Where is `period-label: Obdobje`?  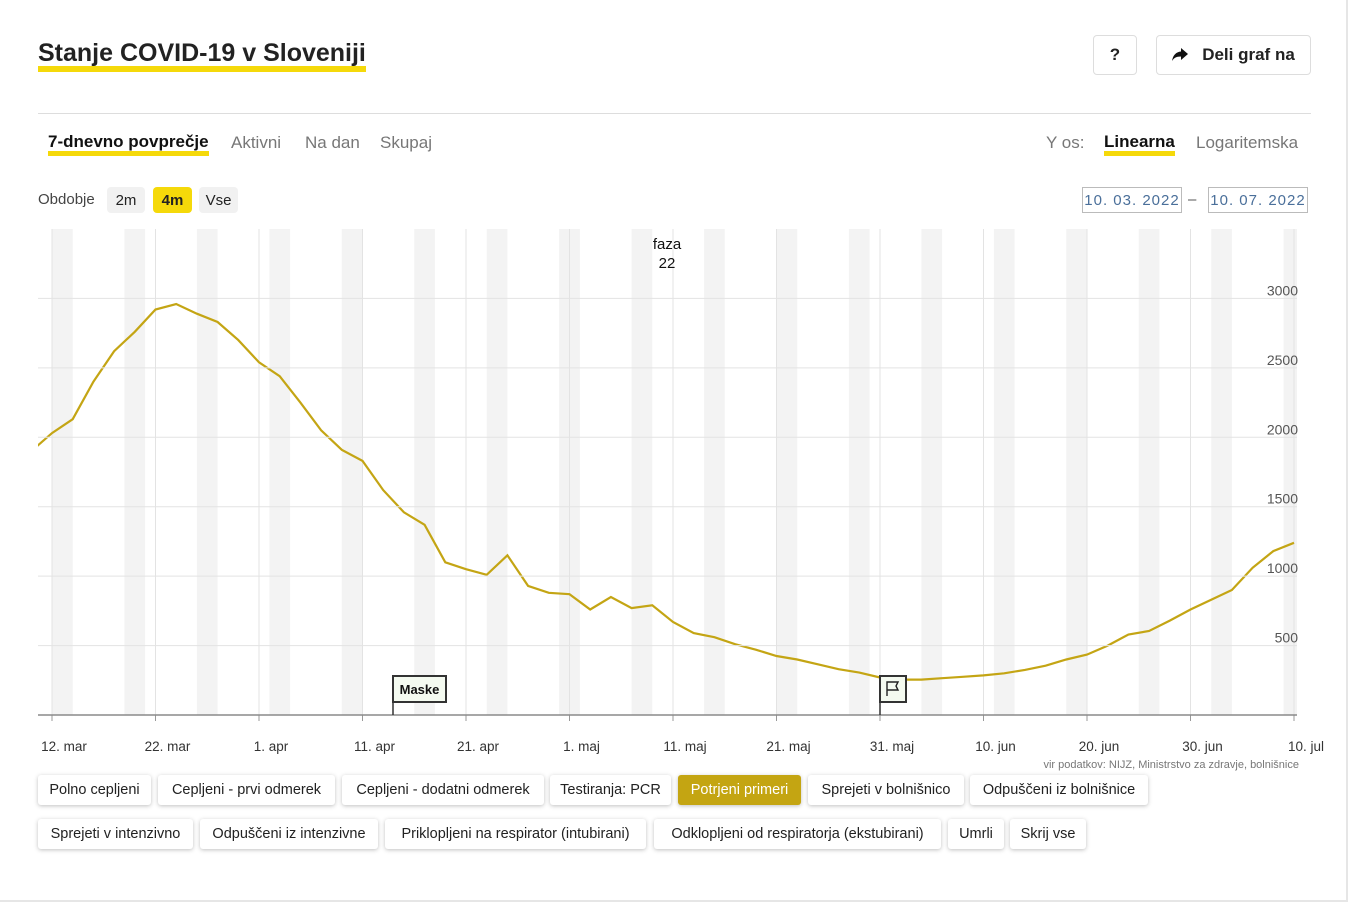
period-label: Obdobje is located at coordinates (66, 199).